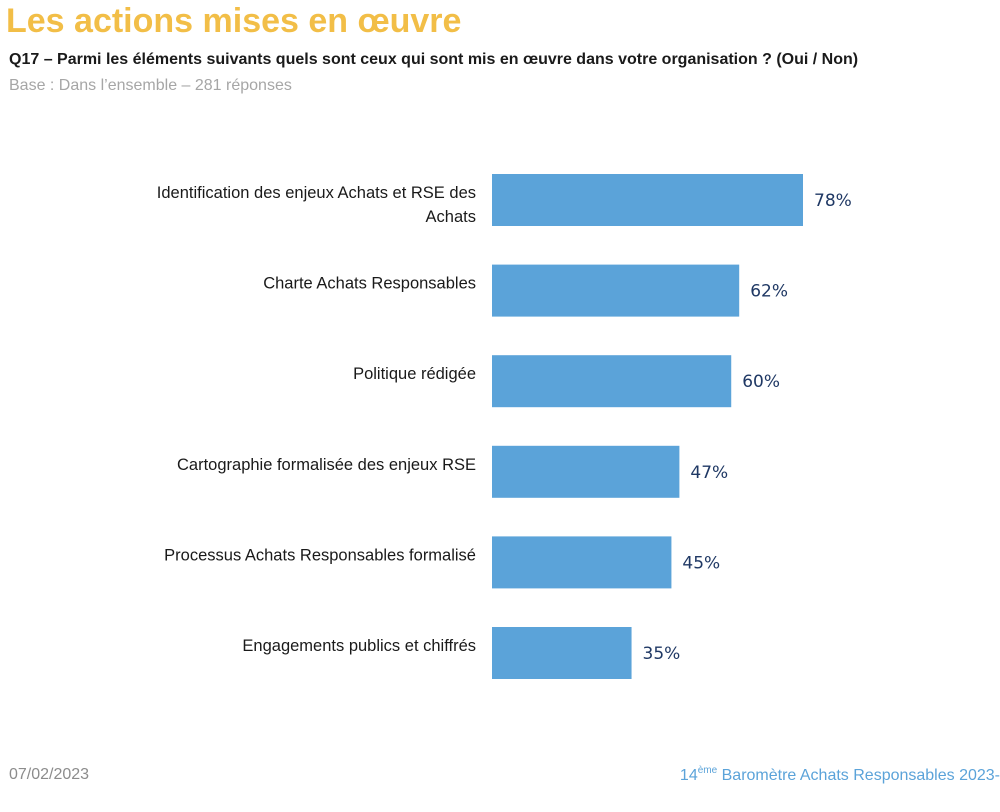  What do you see at coordinates (707, 770) in the screenshot?
I see `edition-suffix: ème` at bounding box center [707, 770].